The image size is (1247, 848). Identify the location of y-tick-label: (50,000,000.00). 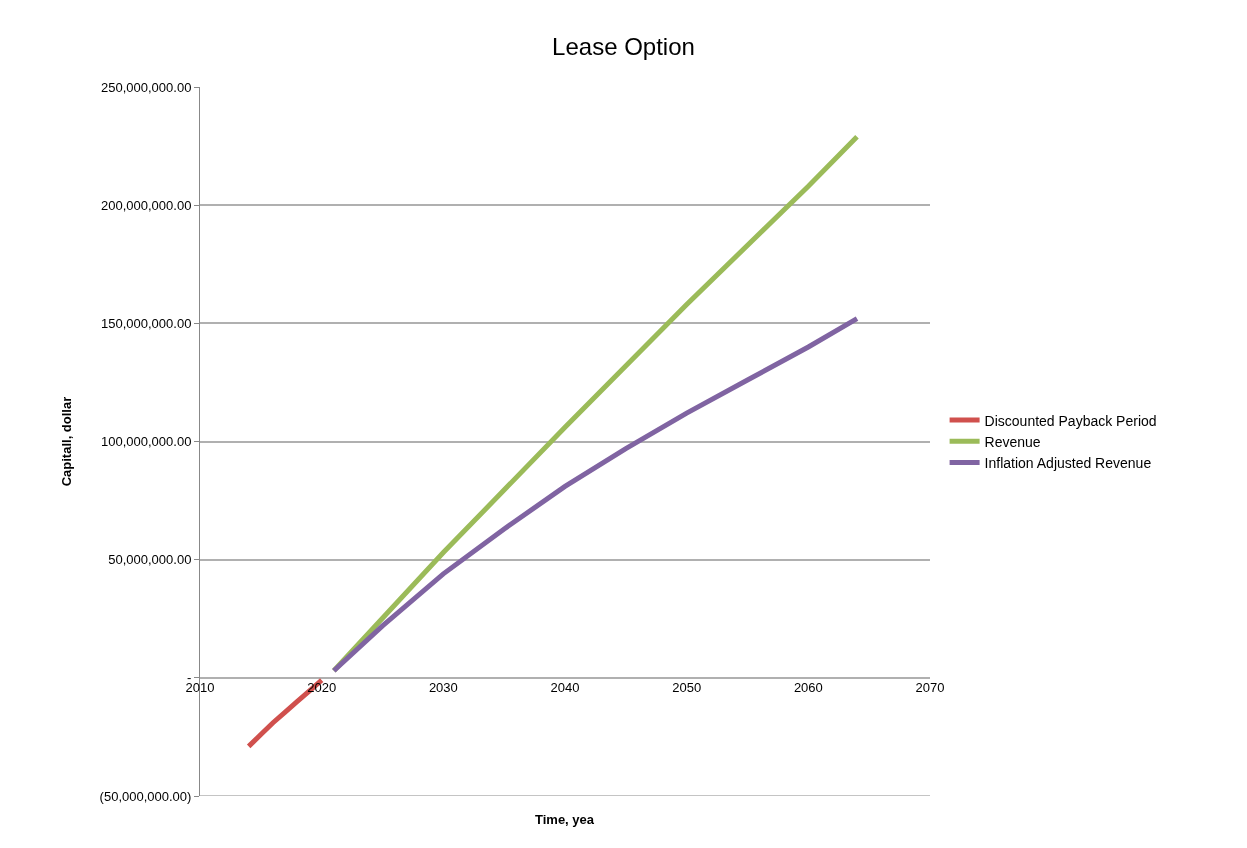
(145, 796).